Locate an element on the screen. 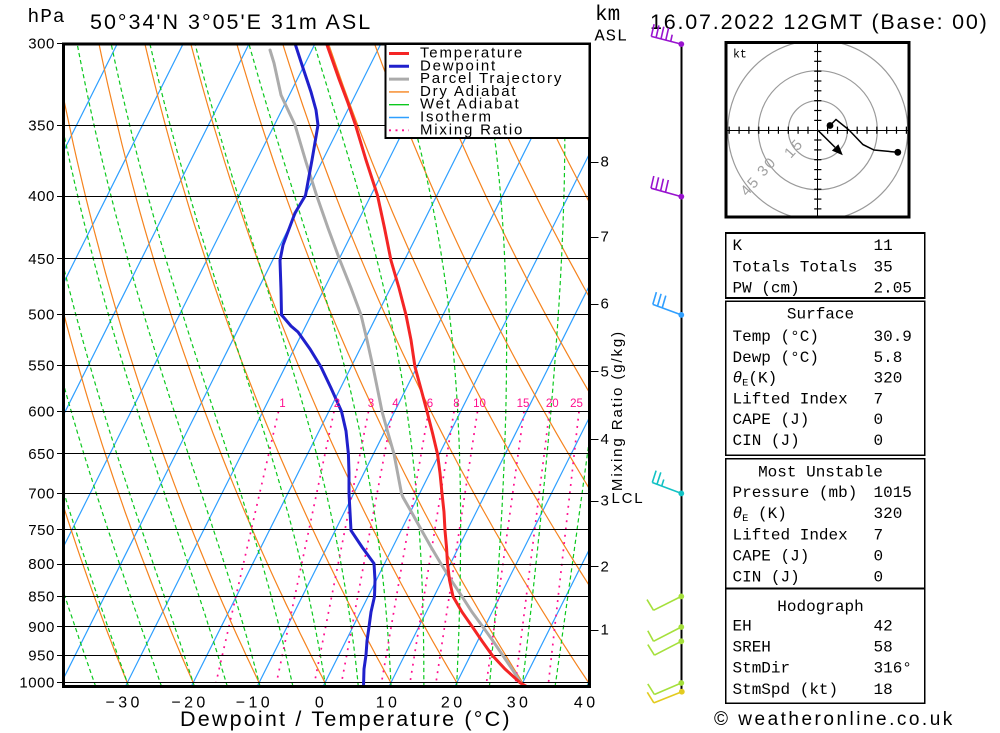 The height and width of the screenshot is (733, 1000). svg-text: −30 is located at coordinates (124, 703).